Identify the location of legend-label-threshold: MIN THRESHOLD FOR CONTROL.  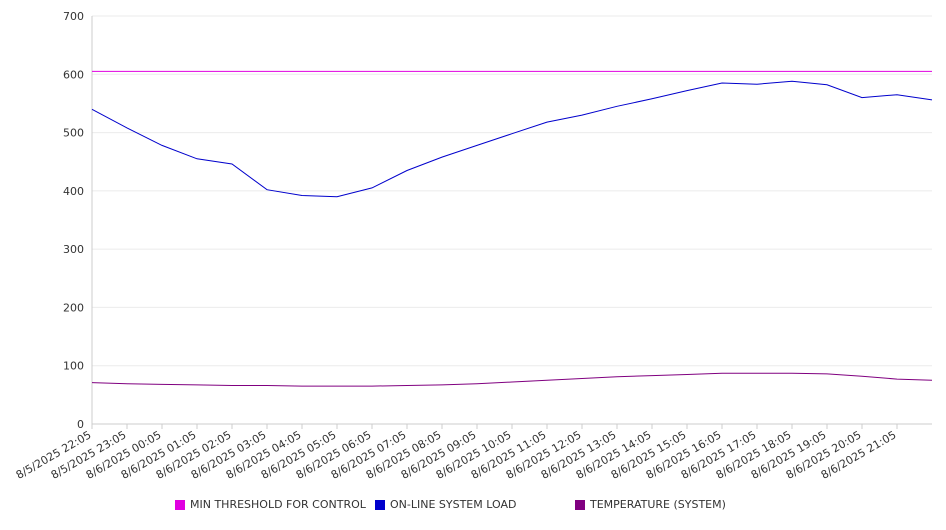
(278, 504).